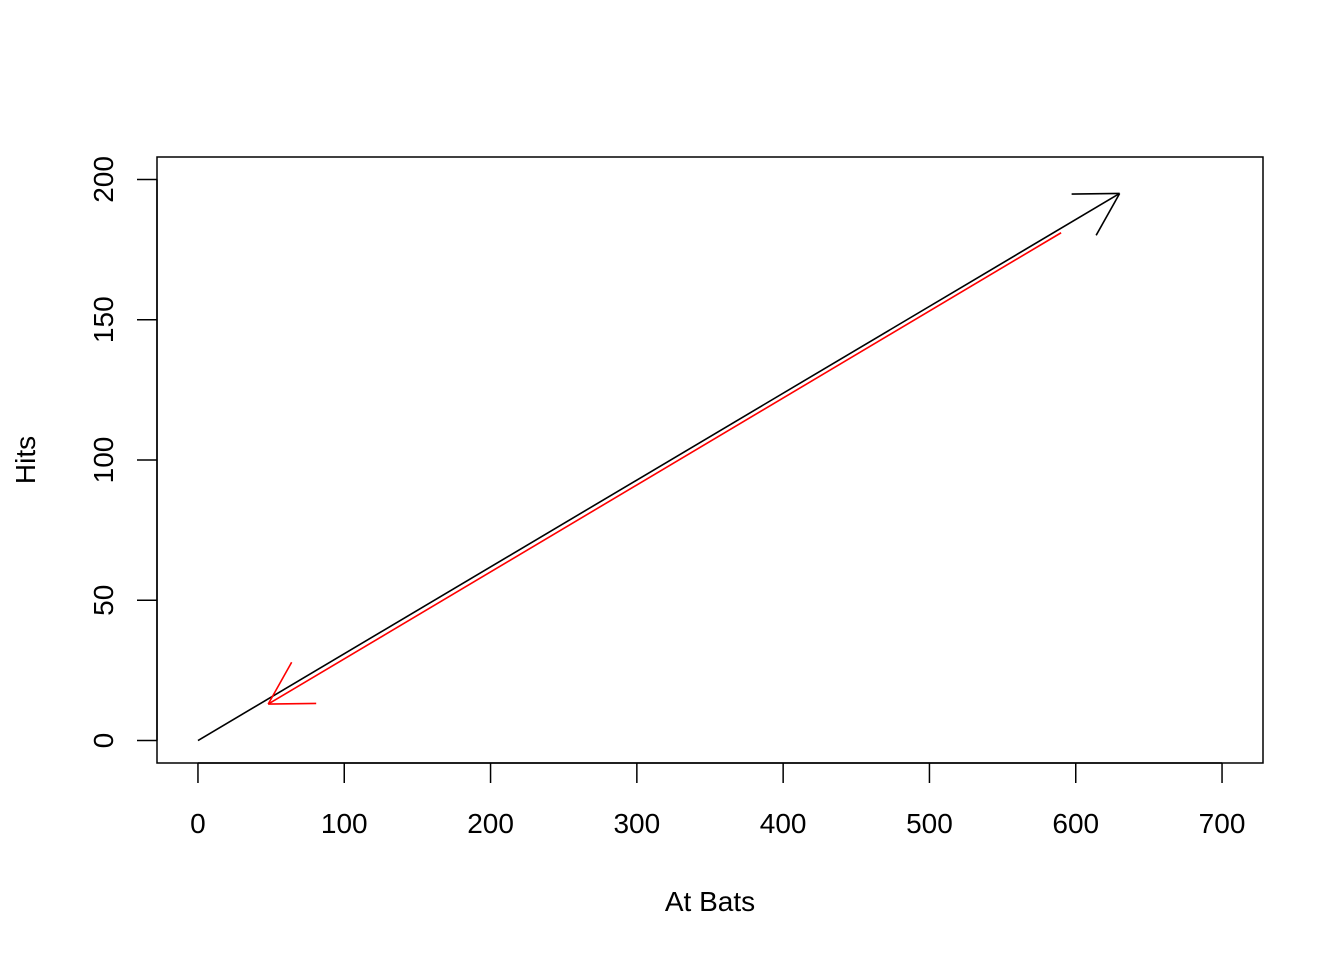 This screenshot has width=1344, height=960. Describe the element at coordinates (783, 823) in the screenshot. I see `x-tick-label: 400` at that location.